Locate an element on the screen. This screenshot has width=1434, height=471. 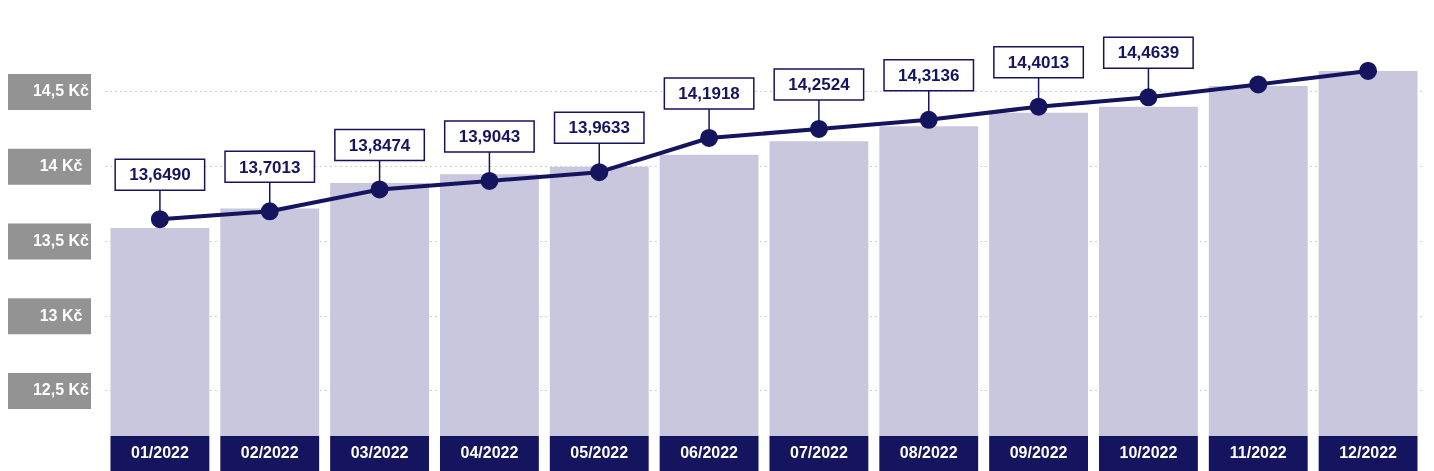
data-label: 13,9633 is located at coordinates (599, 128).